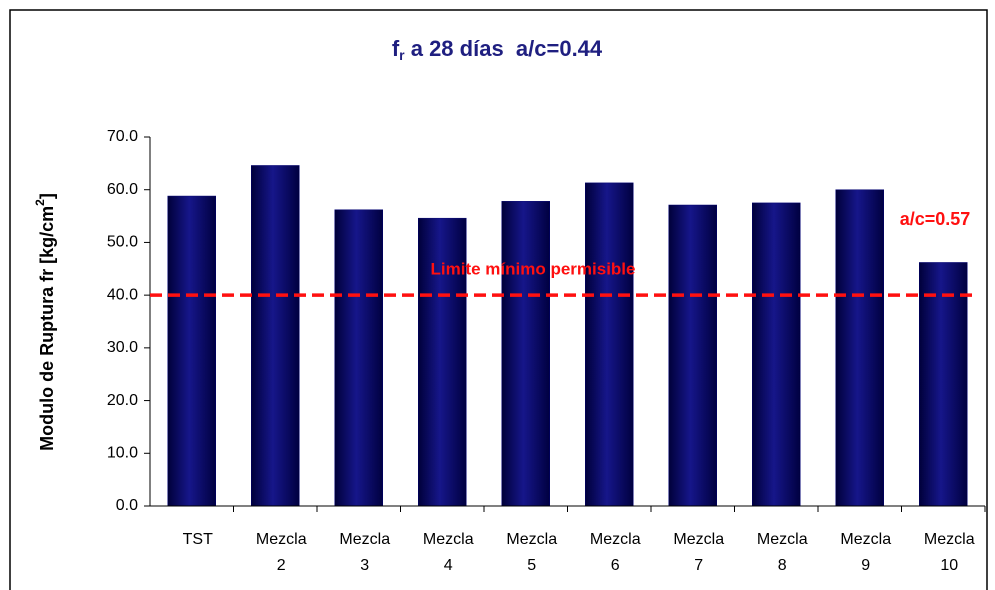  I want to click on chart-title: fr a 28 días a/c=0.44, so click(497, 49).